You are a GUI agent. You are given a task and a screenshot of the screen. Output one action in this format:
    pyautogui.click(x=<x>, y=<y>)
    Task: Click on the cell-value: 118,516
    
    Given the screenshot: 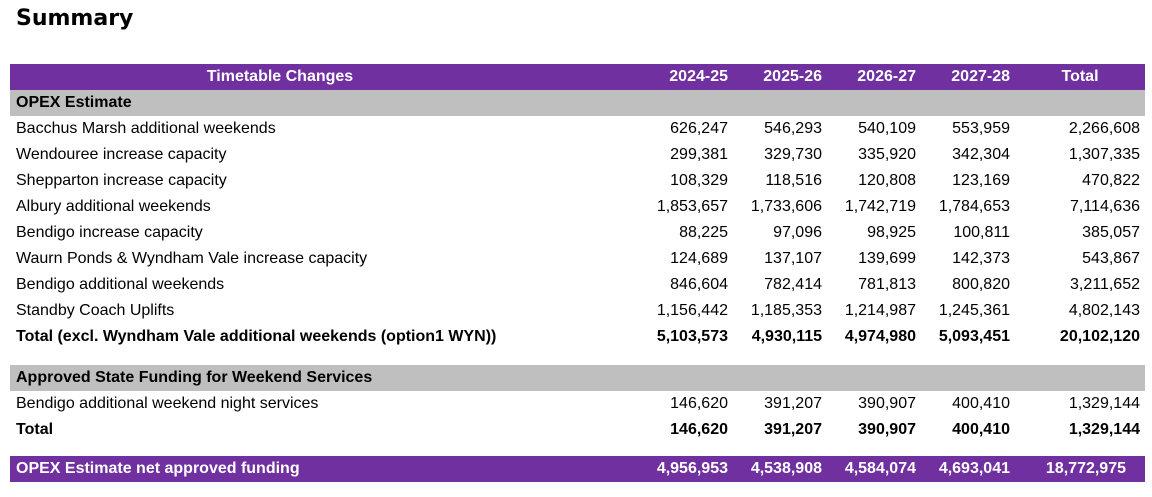 What is the action you would take?
    pyautogui.click(x=793, y=180)
    